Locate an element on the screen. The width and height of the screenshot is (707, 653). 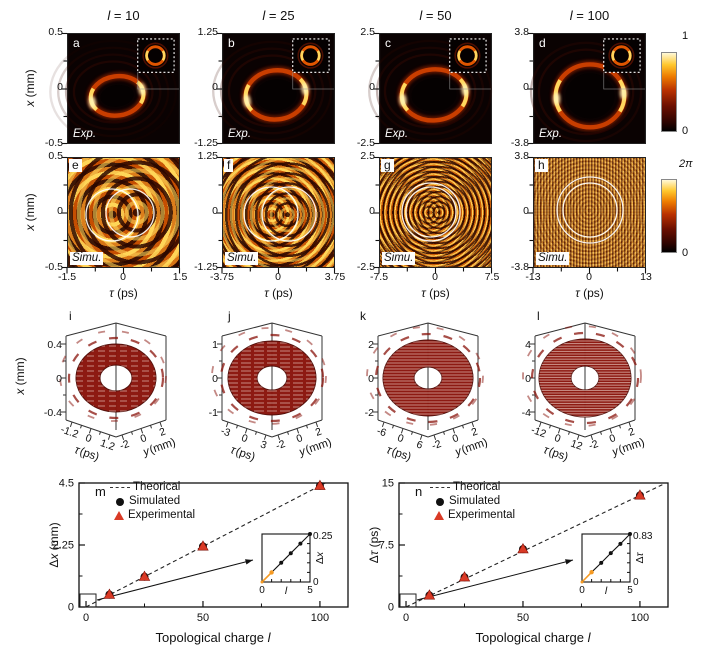
ytick: -3.8 is located at coordinates (519, 143).